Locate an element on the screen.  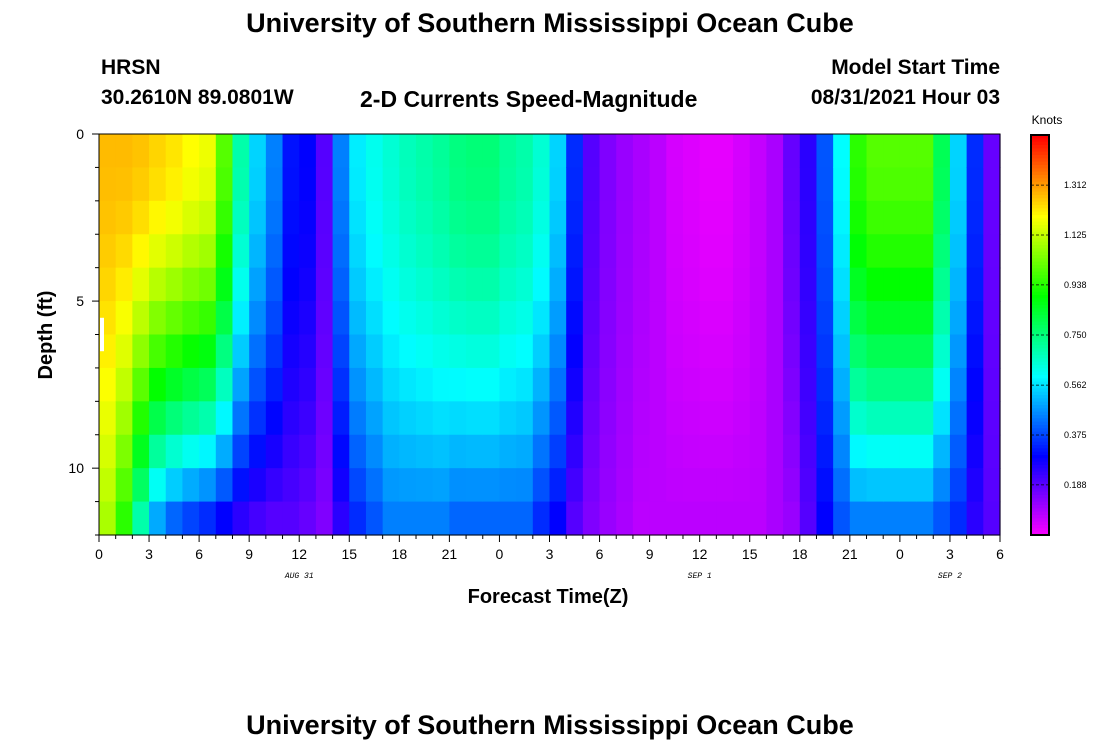
y-tick-label: 0 is located at coordinates (80, 134).